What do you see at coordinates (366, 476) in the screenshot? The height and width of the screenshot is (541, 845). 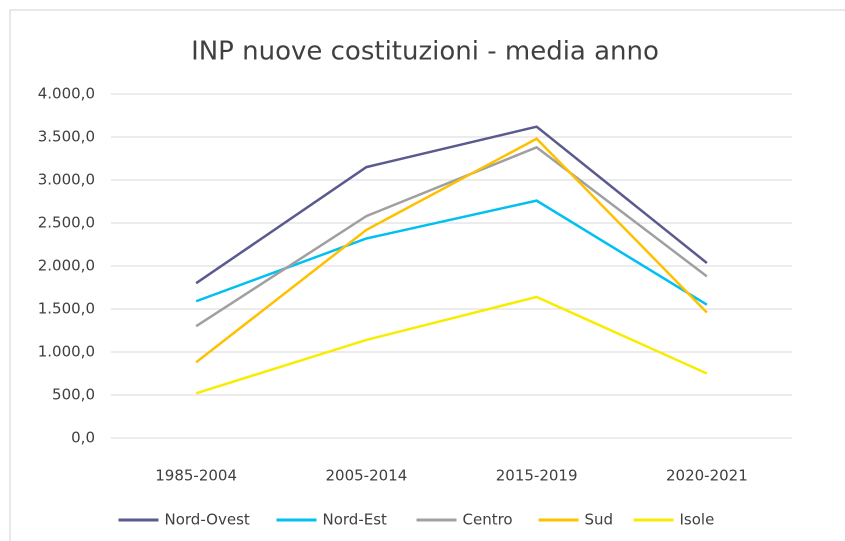 I see `x-tick-label: 2005-2014` at bounding box center [366, 476].